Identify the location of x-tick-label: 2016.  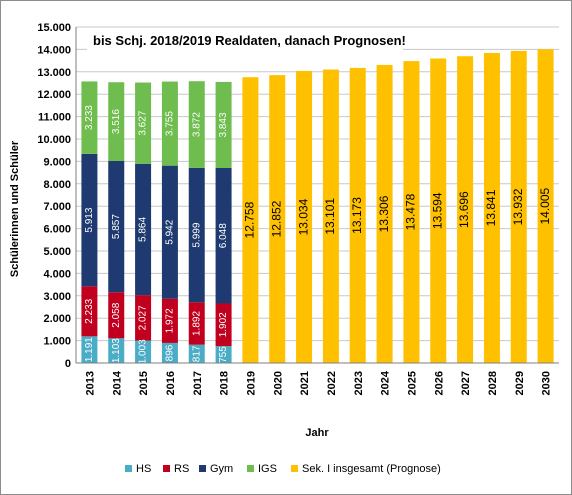
(171, 383).